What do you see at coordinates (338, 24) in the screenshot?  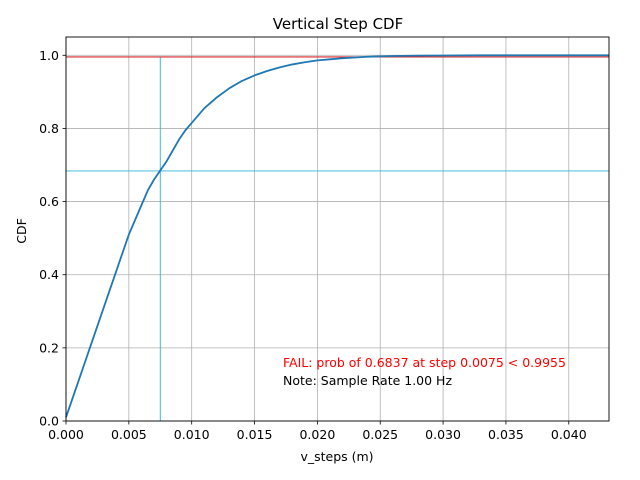 I see `chart-title: Vertical Step CDF` at bounding box center [338, 24].